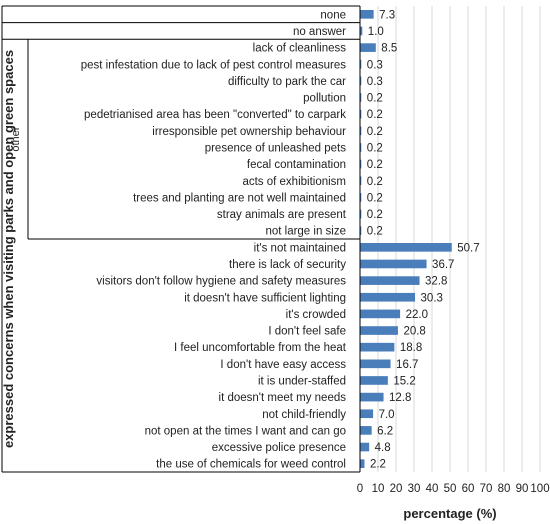  What do you see at coordinates (449, 513) in the screenshot?
I see `x-axis-label: percentage (%)` at bounding box center [449, 513].